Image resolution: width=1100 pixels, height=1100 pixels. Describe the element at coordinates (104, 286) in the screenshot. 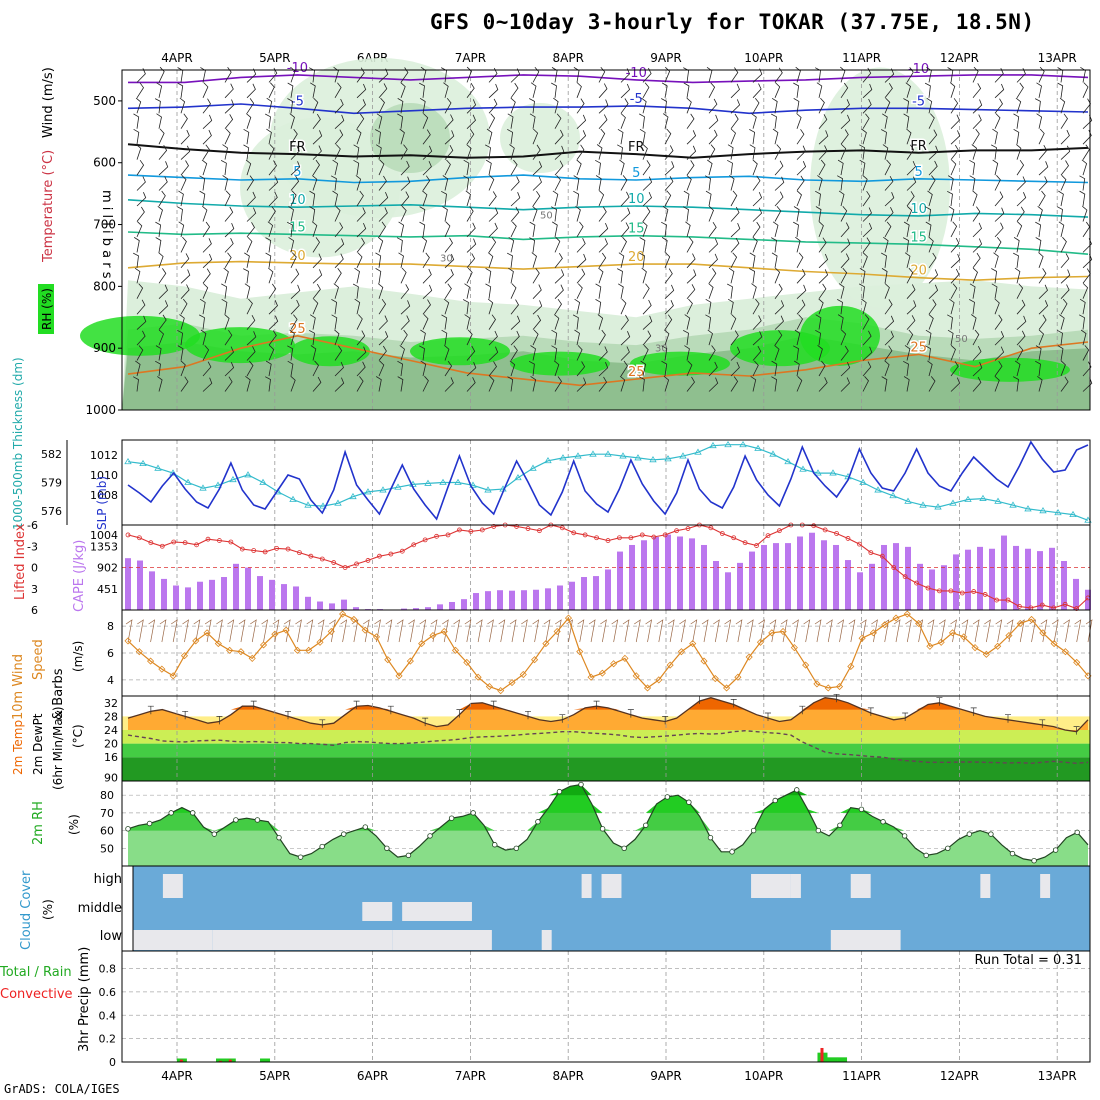

I see `pressure-tick-label: 800` at that location.